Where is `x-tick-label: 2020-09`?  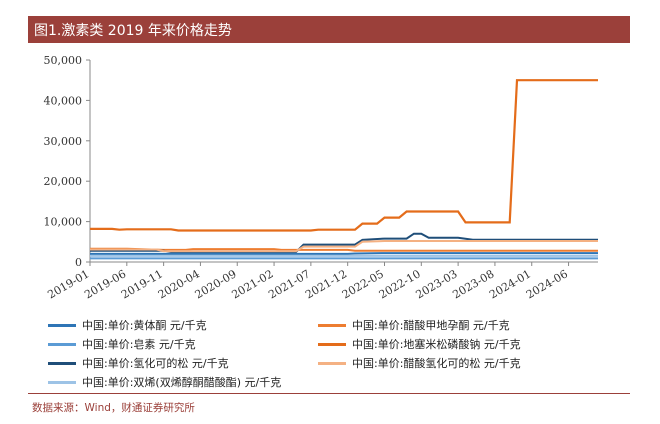
x-tick-label: 2020-09 is located at coordinates (216, 284).